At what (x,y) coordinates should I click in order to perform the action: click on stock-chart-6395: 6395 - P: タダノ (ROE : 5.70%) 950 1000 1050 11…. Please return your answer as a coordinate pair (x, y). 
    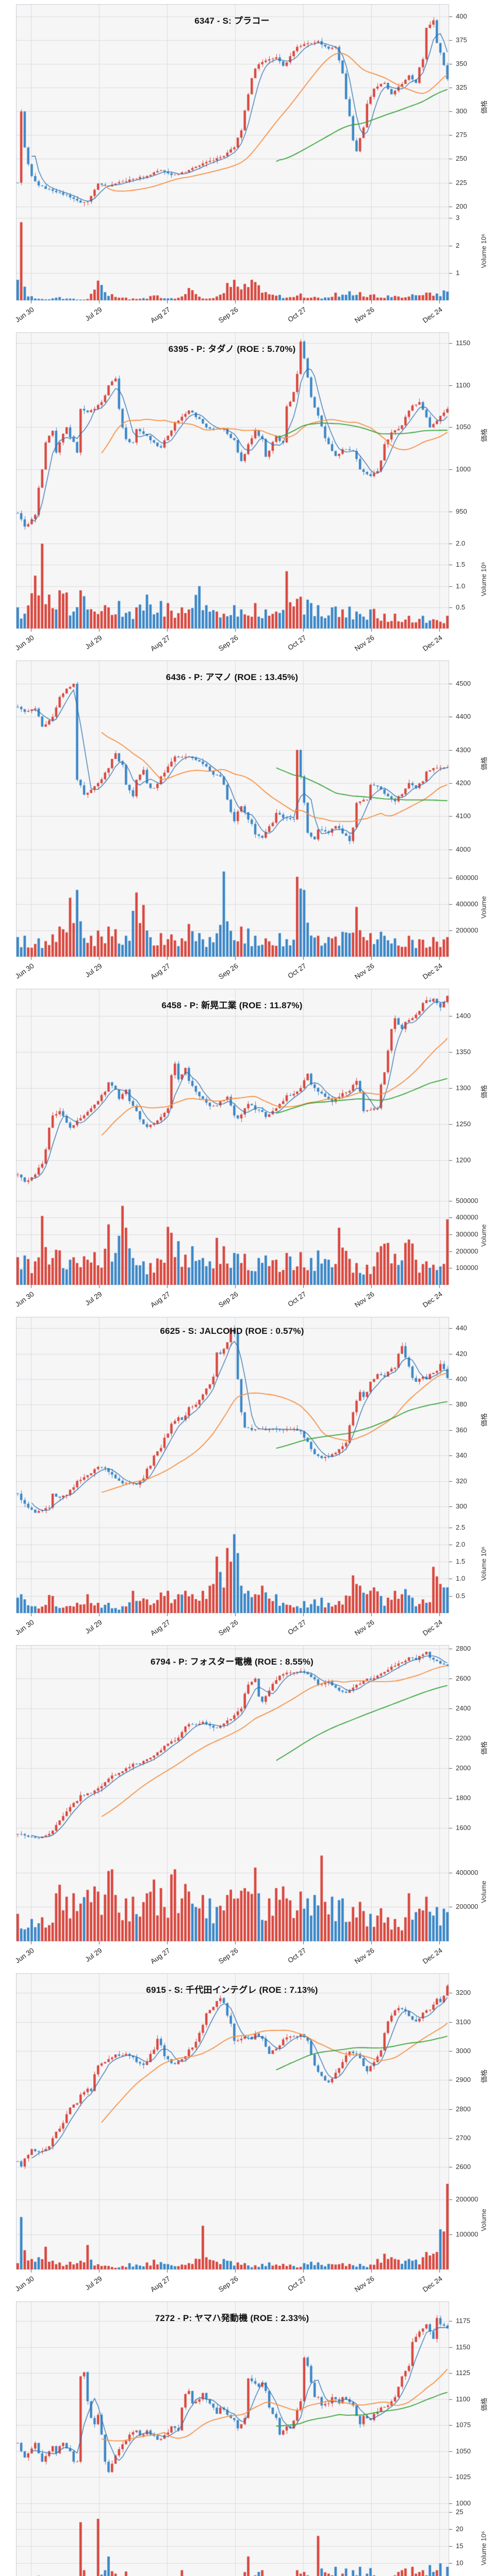
    Looking at the image, I should click on (247, 492).